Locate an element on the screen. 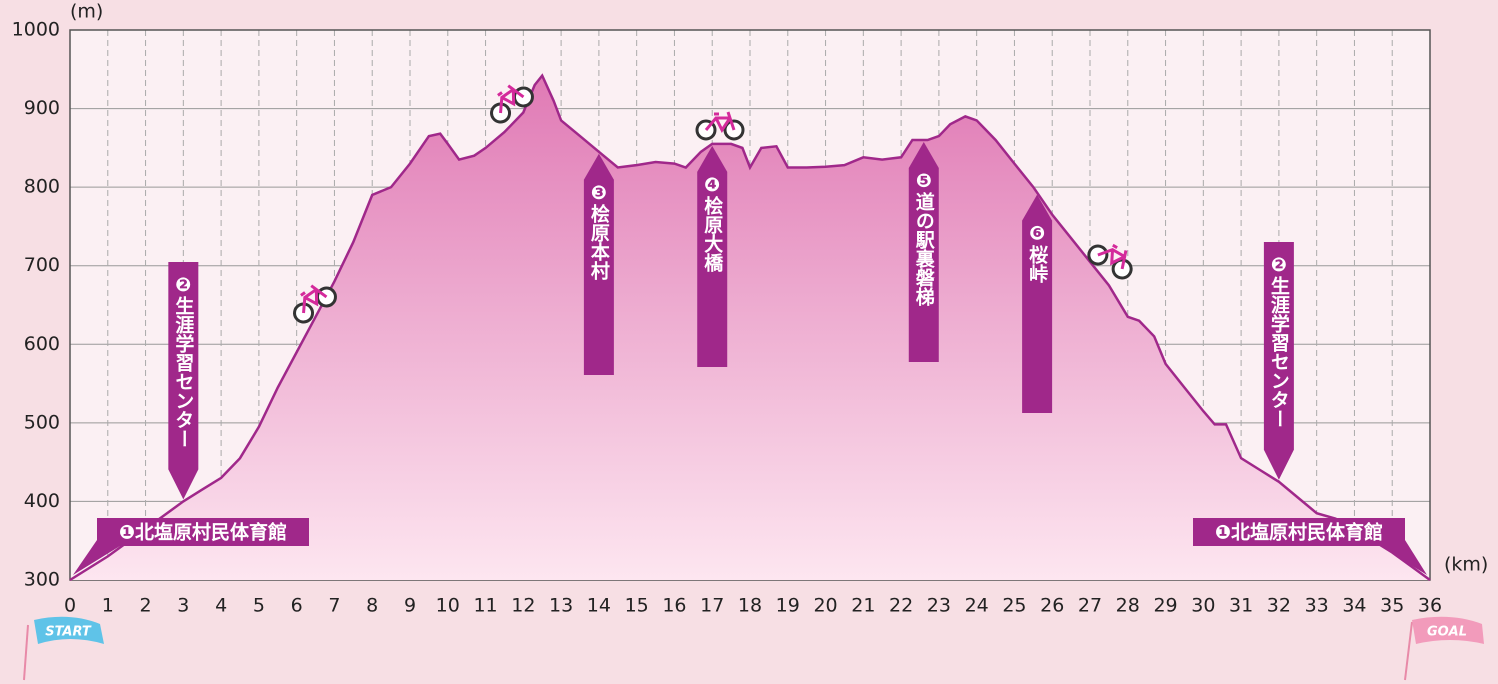 This screenshot has height=684, width=1498. x-tick-label: 25 is located at coordinates (1014, 606).